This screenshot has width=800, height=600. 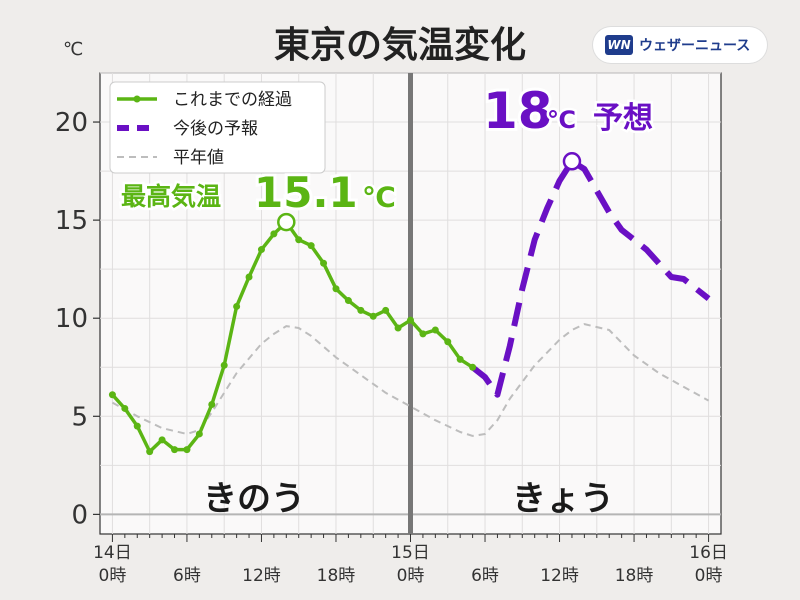 What do you see at coordinates (410, 553) in the screenshot?
I see `x-tick-label-day: 15日` at bounding box center [410, 553].